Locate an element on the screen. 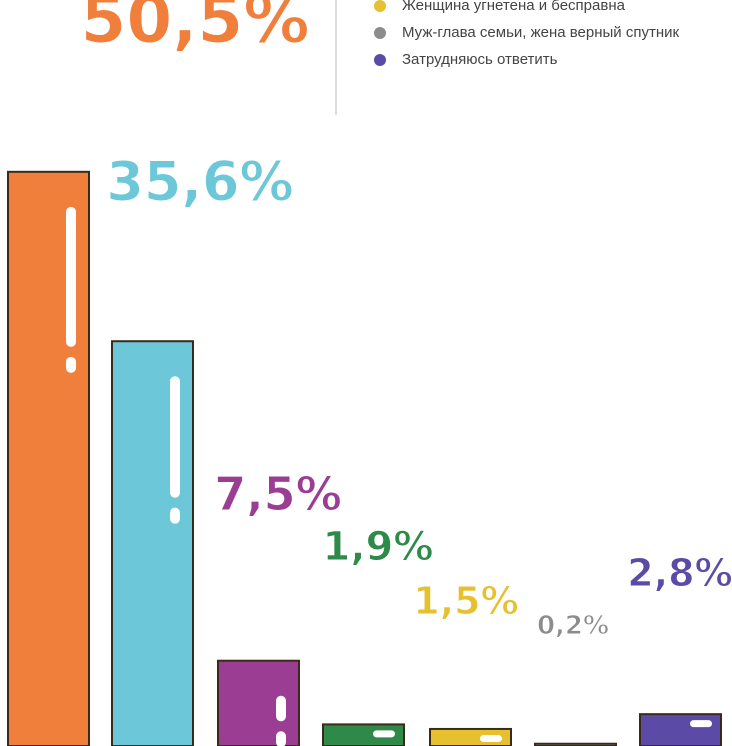  legend-item: Муж-глава семьи, жена верный спутник is located at coordinates (533, 32).